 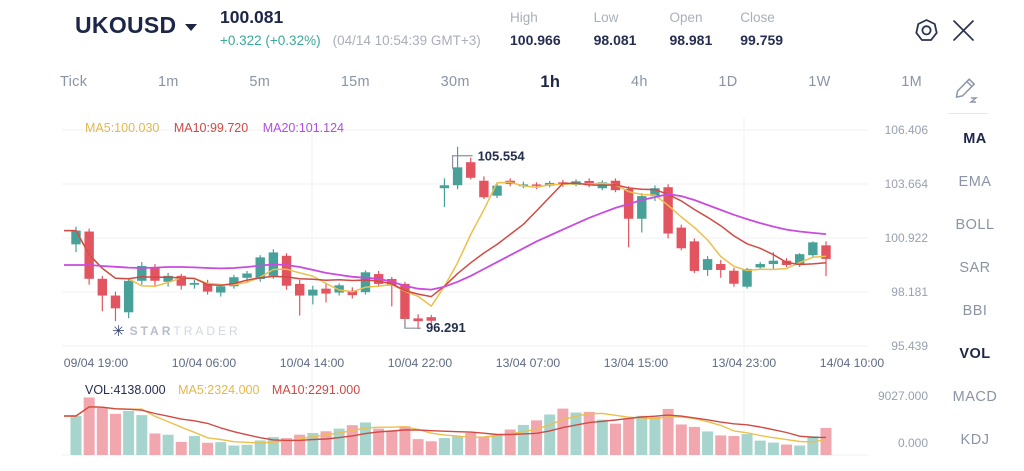 I want to click on vol-value-legend: VOL:4138.000, so click(x=125, y=390).